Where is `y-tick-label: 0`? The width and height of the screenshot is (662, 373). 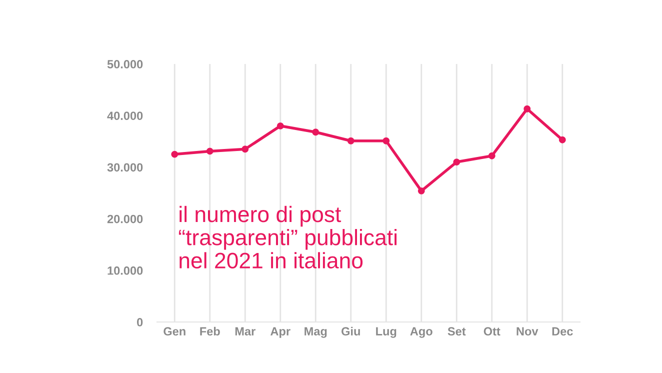 y-tick-label: 0 is located at coordinates (140, 322).